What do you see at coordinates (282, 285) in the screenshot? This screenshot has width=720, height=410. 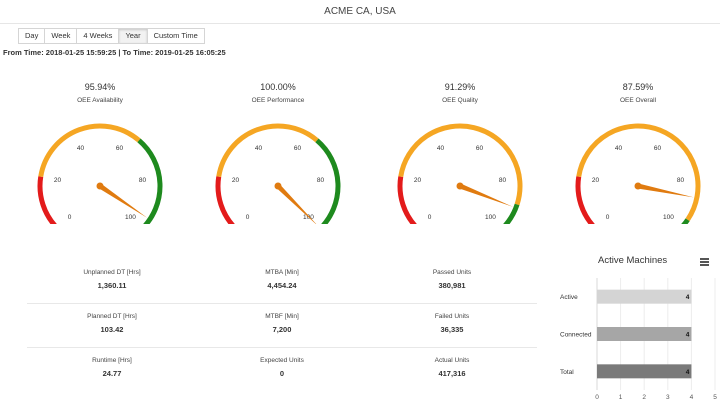 I see `metric-value: 4,454.24` at bounding box center [282, 285].